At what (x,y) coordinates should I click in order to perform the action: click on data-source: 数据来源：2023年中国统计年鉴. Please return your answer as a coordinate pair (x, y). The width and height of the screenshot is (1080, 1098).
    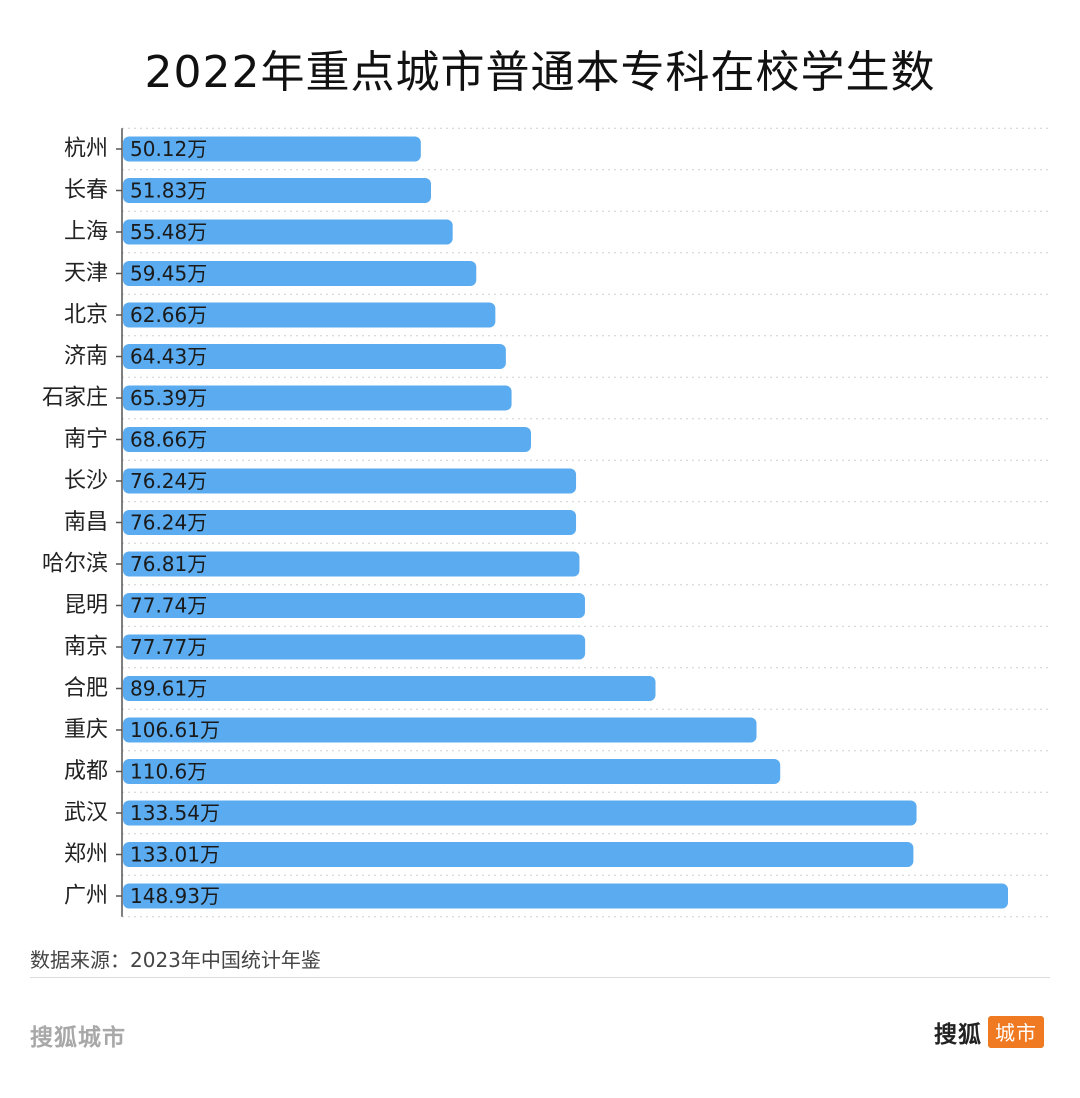
    Looking at the image, I should click on (175, 960).